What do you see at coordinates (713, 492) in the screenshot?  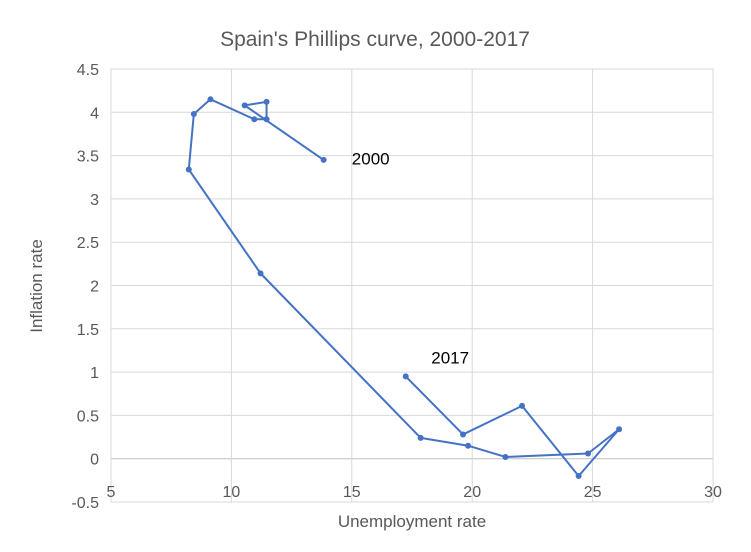 I see `x-tick-label: 30` at bounding box center [713, 492].